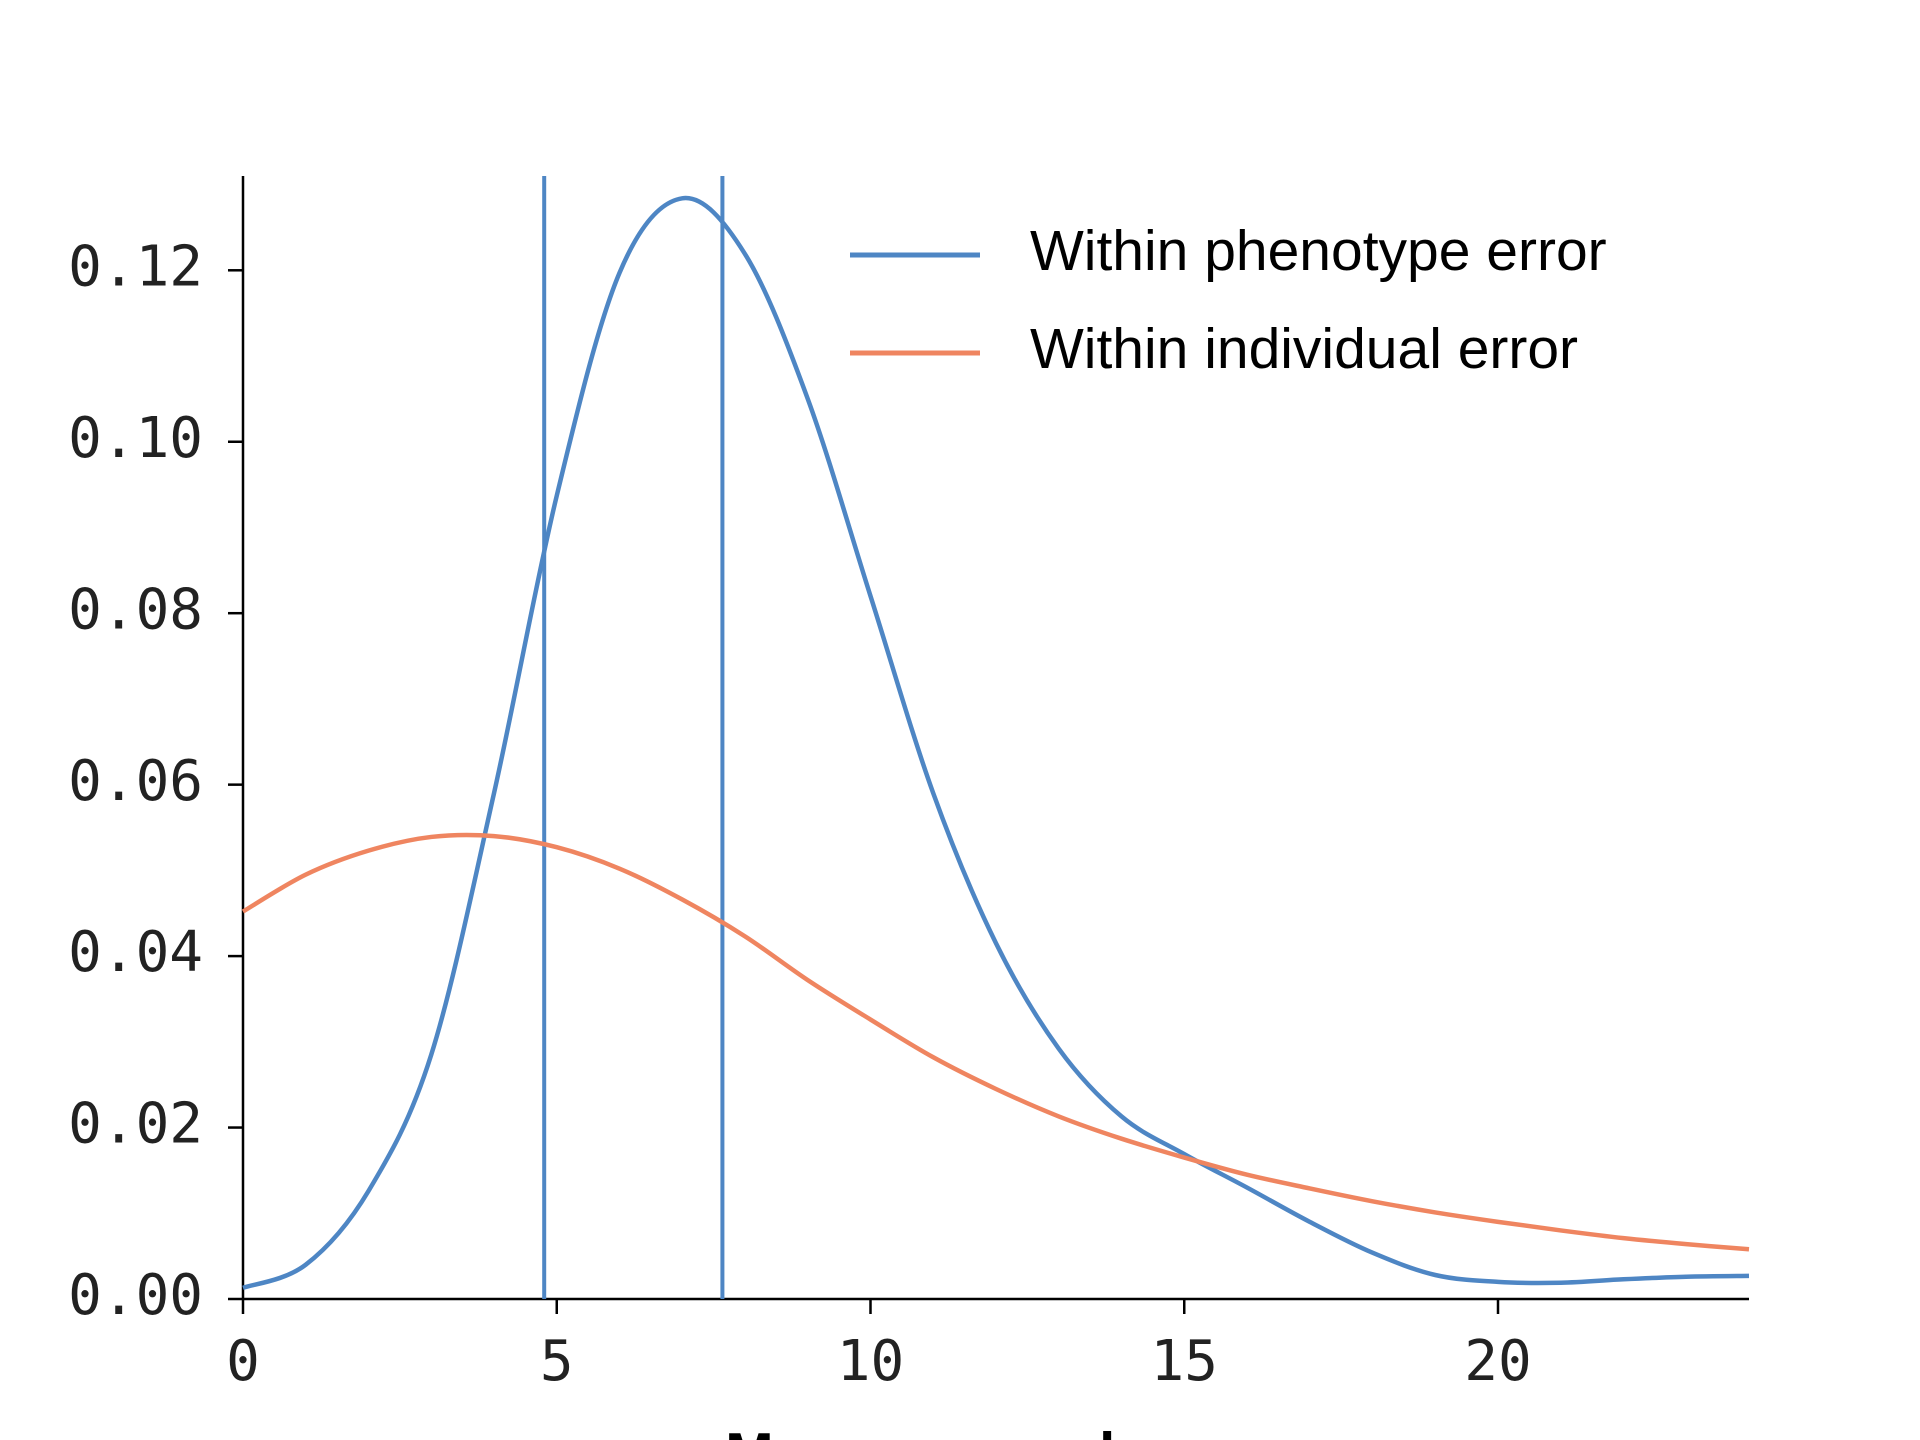 The image size is (1920, 1440). I want to click on x-tick-label: 15, so click(1184, 1361).